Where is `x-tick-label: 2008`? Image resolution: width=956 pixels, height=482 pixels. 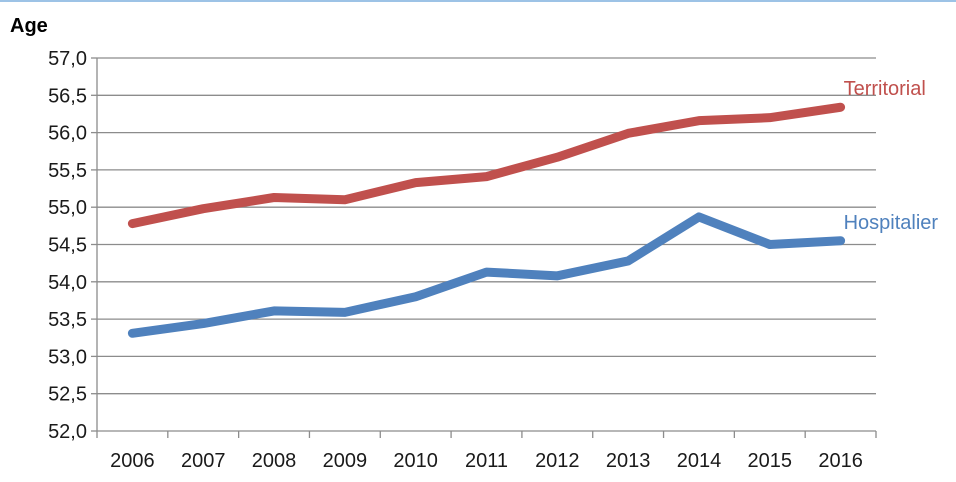
x-tick-label: 2008 is located at coordinates (274, 461).